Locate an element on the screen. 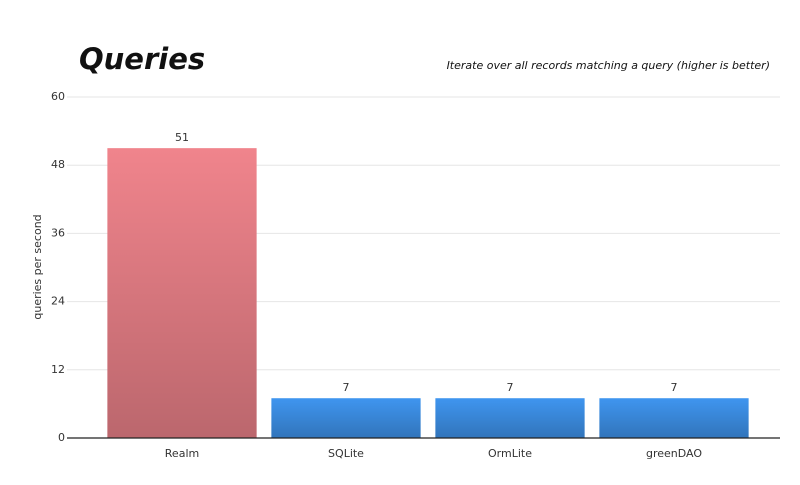 The height and width of the screenshot is (485, 800). y-tick-label: 12 is located at coordinates (58, 369).